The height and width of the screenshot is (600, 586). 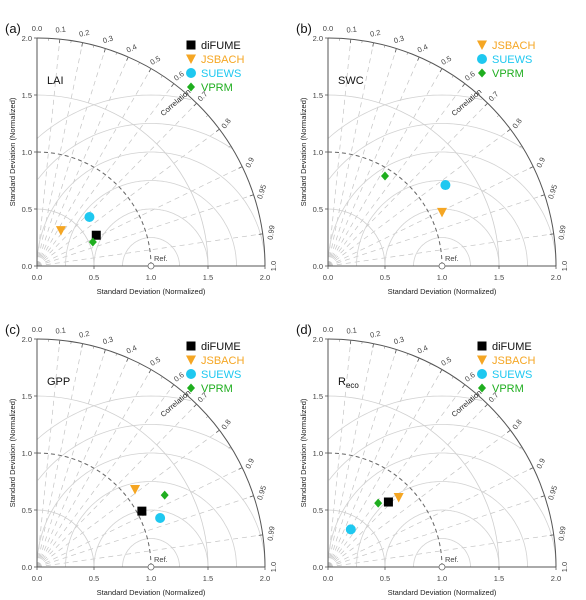 I want to click on x-tick-label: 1.5, so click(x=499, y=578).